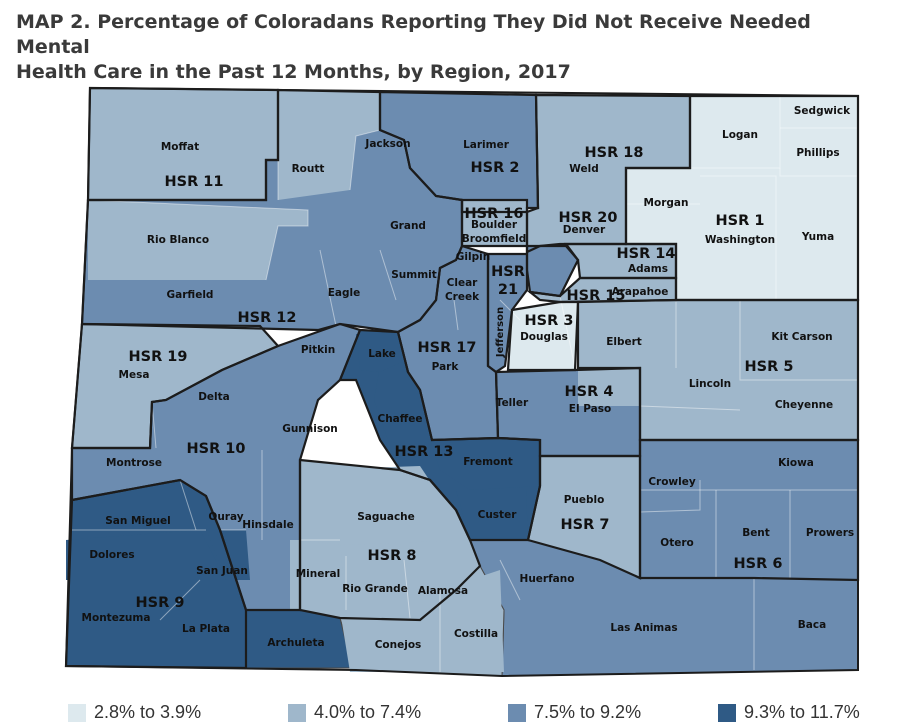  I want to click on mineral-area, so click(318, 575).